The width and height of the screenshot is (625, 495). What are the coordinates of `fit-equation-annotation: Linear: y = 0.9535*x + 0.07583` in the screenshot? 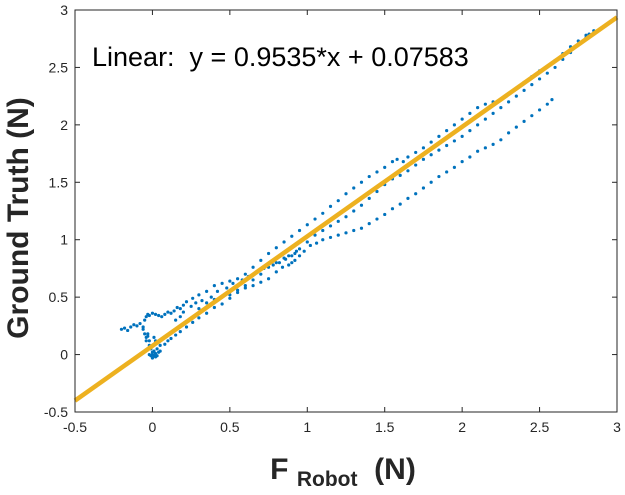 It's located at (280, 57).